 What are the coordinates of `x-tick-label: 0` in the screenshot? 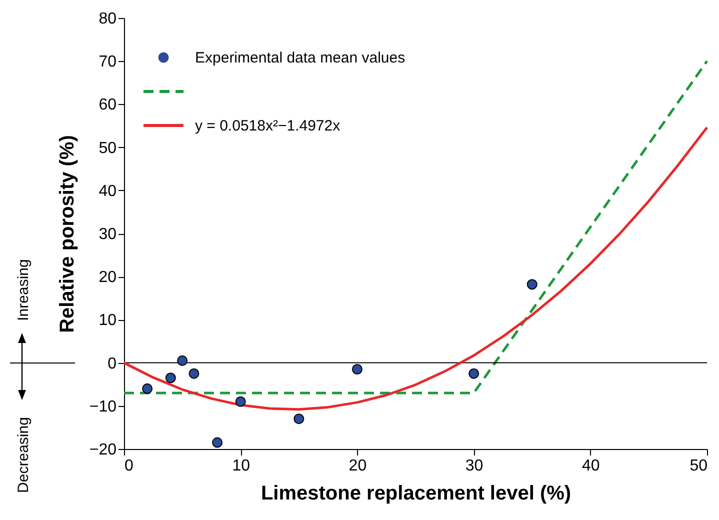 It's located at (129, 466).